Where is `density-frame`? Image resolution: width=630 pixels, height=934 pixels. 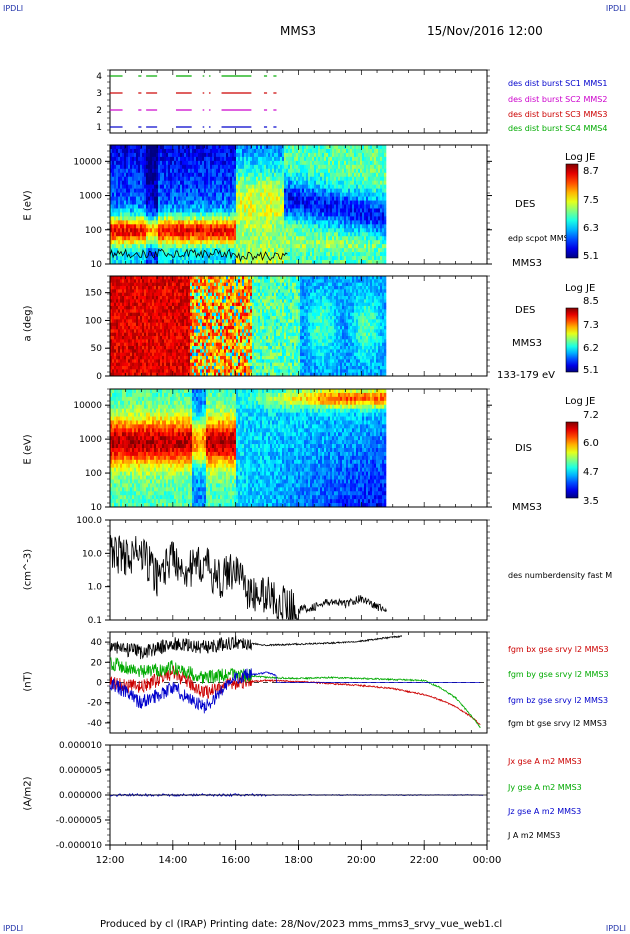 density-frame is located at coordinates (298, 570).